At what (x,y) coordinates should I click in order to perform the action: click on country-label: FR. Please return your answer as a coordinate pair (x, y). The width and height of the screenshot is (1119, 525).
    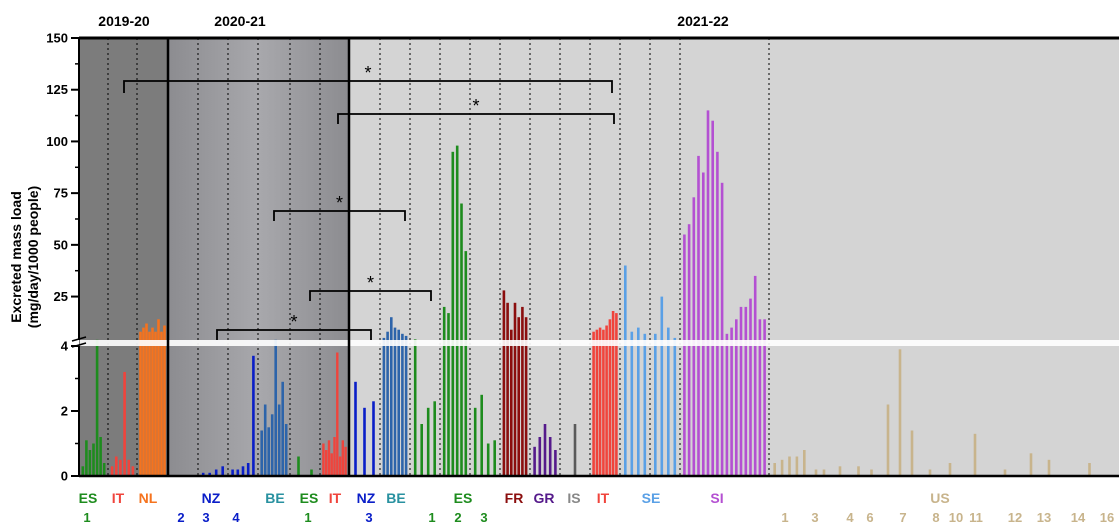
    Looking at the image, I should click on (514, 498).